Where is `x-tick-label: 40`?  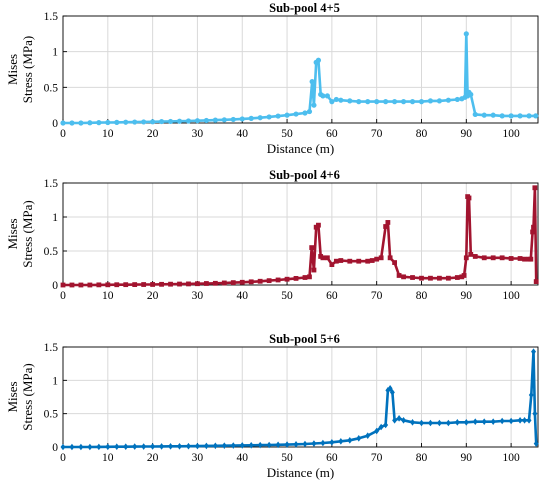
x-tick-label: 40 is located at coordinates (242, 296).